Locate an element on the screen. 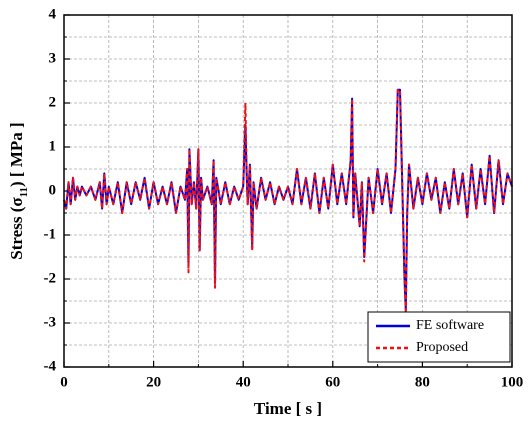 This screenshot has width=529, height=433. y-label-sub: 11 is located at coordinates (24, 192).